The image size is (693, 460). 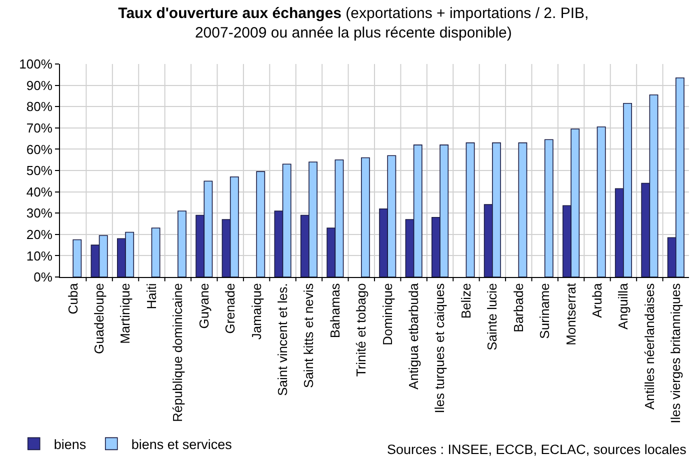 I want to click on x-tick-label: Guyane, so click(x=204, y=306).